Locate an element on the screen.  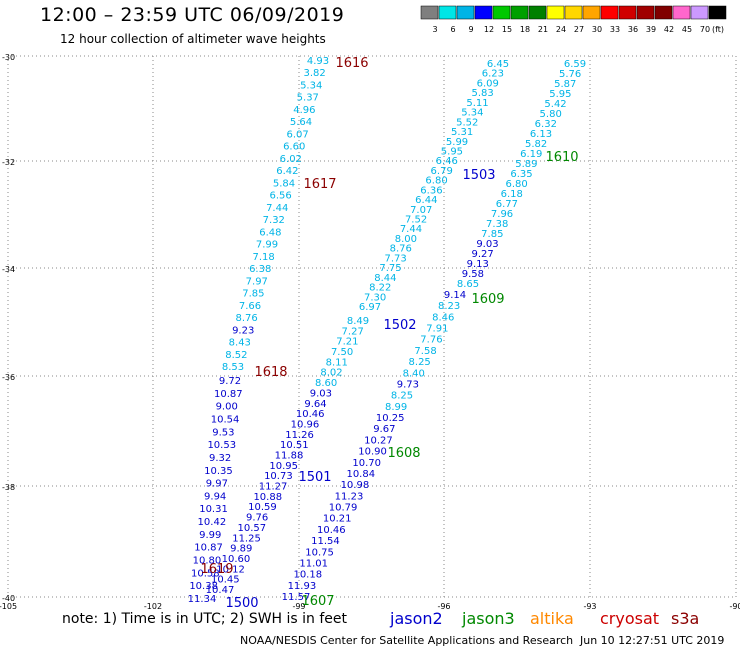
swh-value-1616: 5.34 is located at coordinates (311, 85).